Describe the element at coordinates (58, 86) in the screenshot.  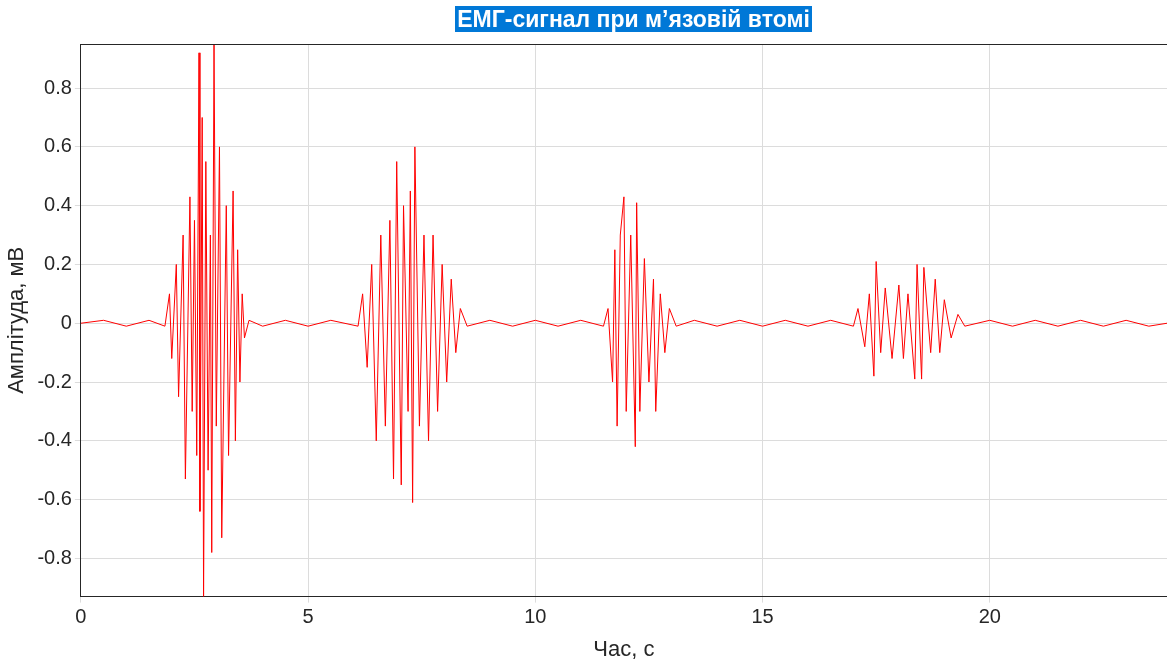
I see `y-tick-label: 0.8` at that location.